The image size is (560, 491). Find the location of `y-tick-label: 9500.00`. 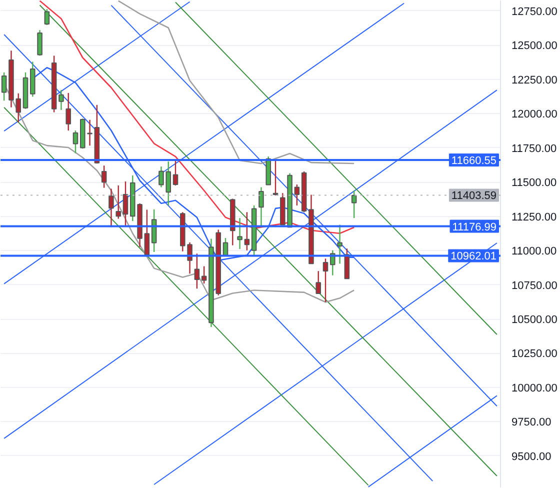

y-tick-label: 9500.00 is located at coordinates (532, 456).